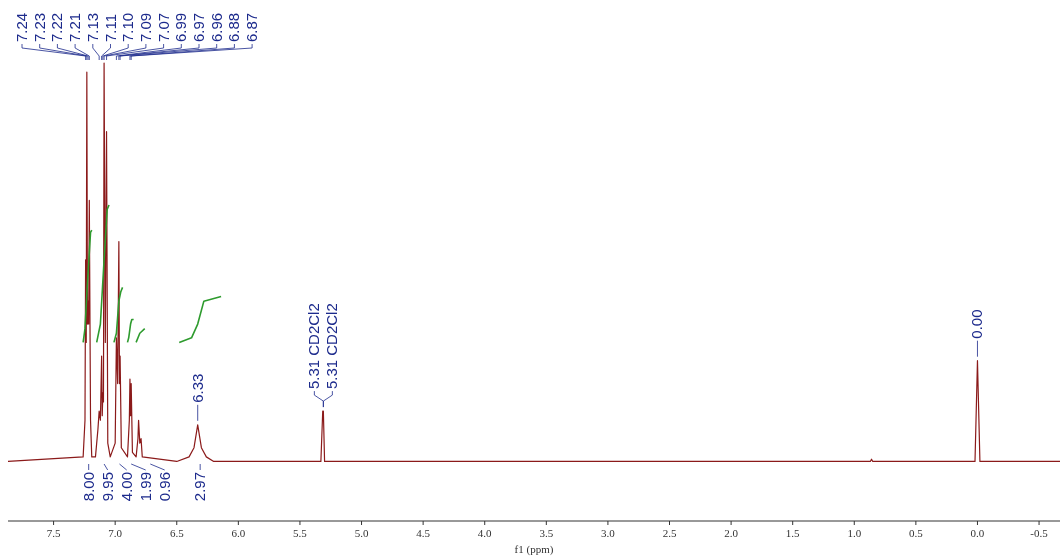 The width and height of the screenshot is (1060, 559). What do you see at coordinates (423, 533) in the screenshot?
I see `x-tick-label: 4.5` at bounding box center [423, 533].